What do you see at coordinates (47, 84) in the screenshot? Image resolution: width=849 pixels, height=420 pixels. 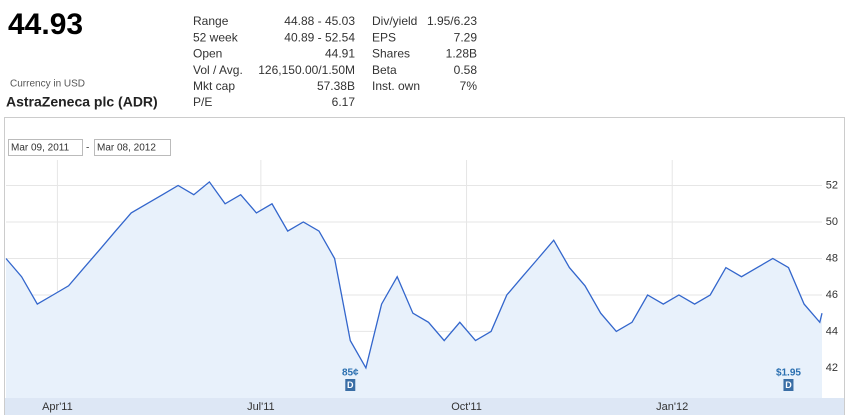 I see `currency: Currency in USD` at bounding box center [47, 84].